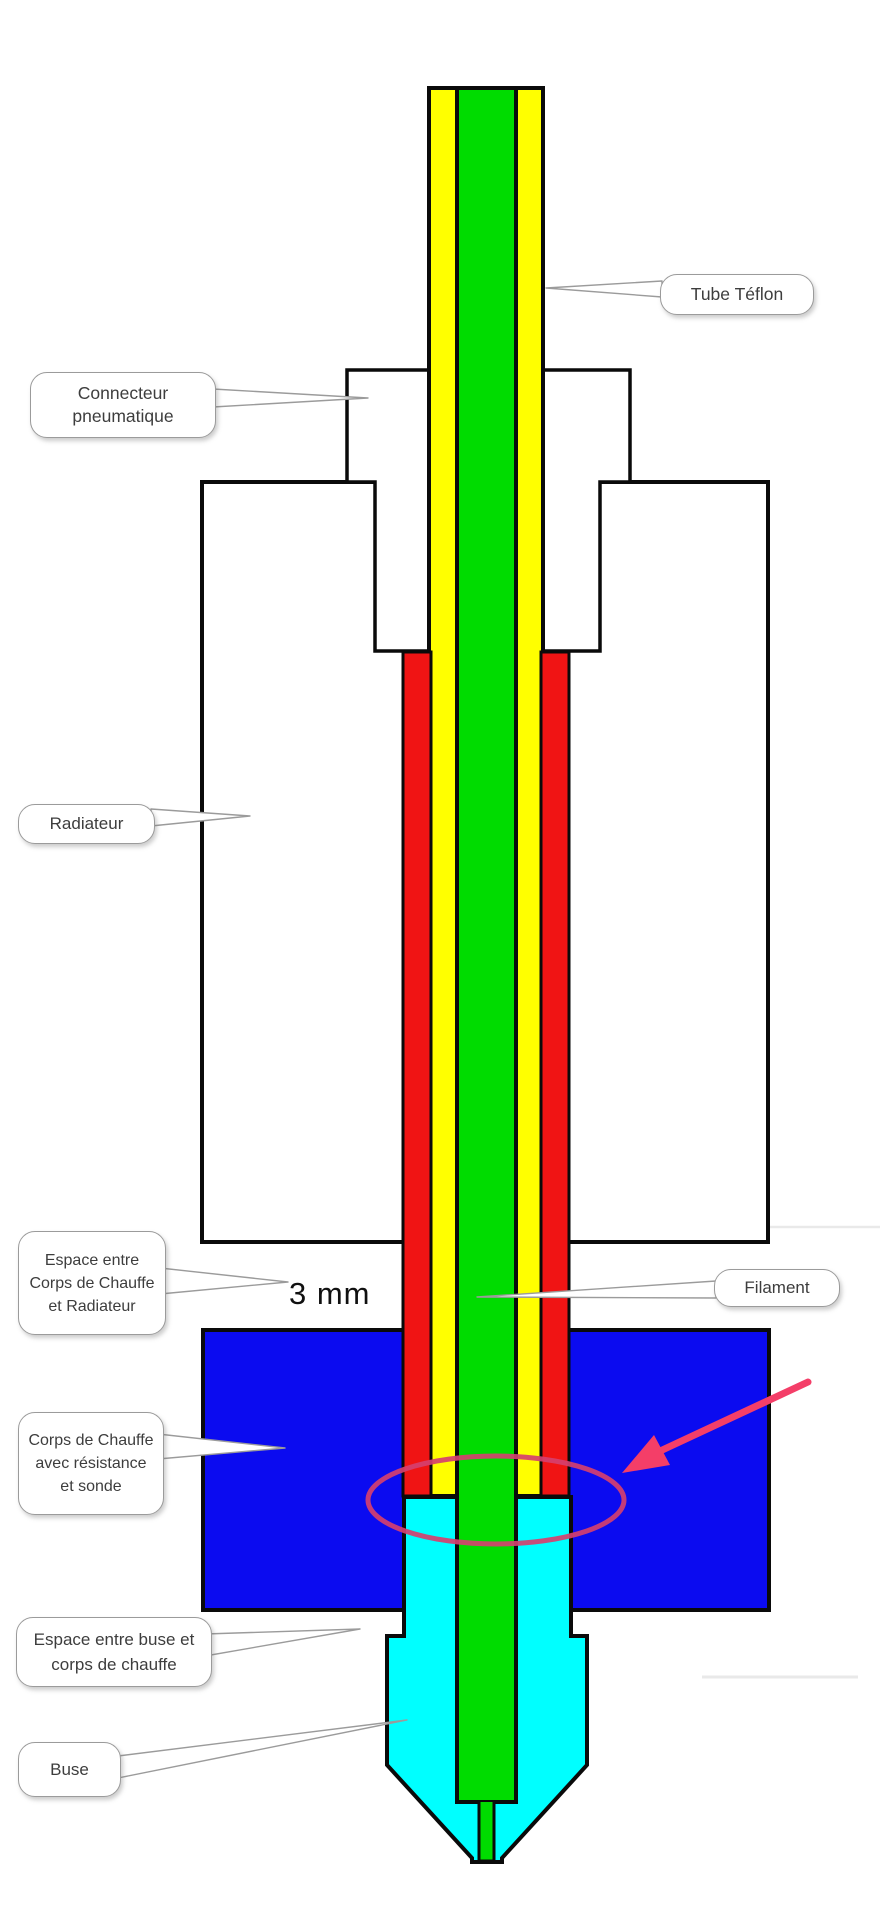  Describe the element at coordinates (555, 1074) in the screenshot. I see `heat-break-right-shape` at that location.